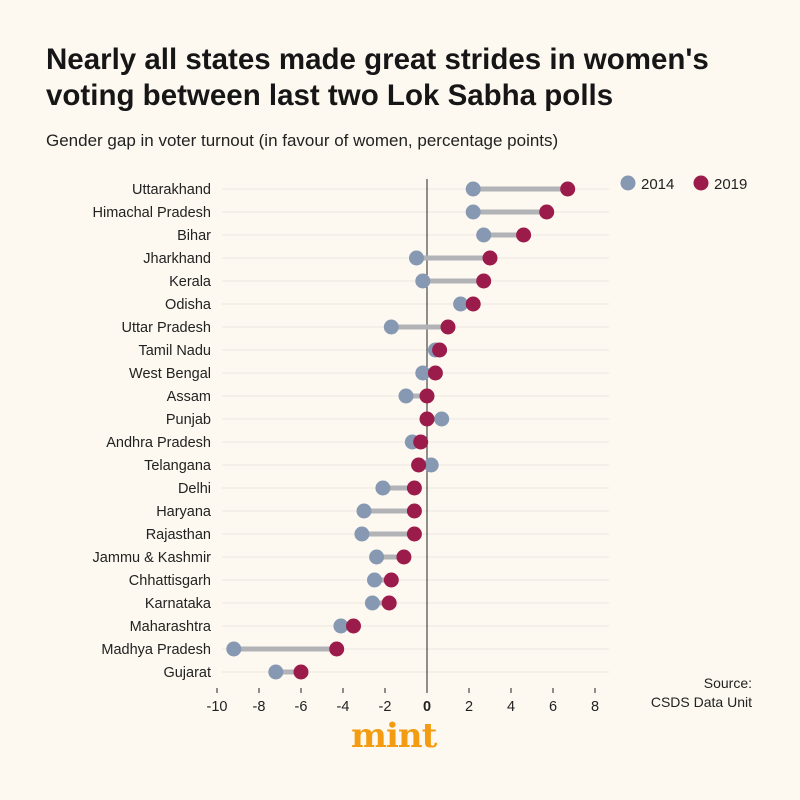  What do you see at coordinates (628, 183) in the screenshot?
I see `legend-dot-2014` at bounding box center [628, 183].